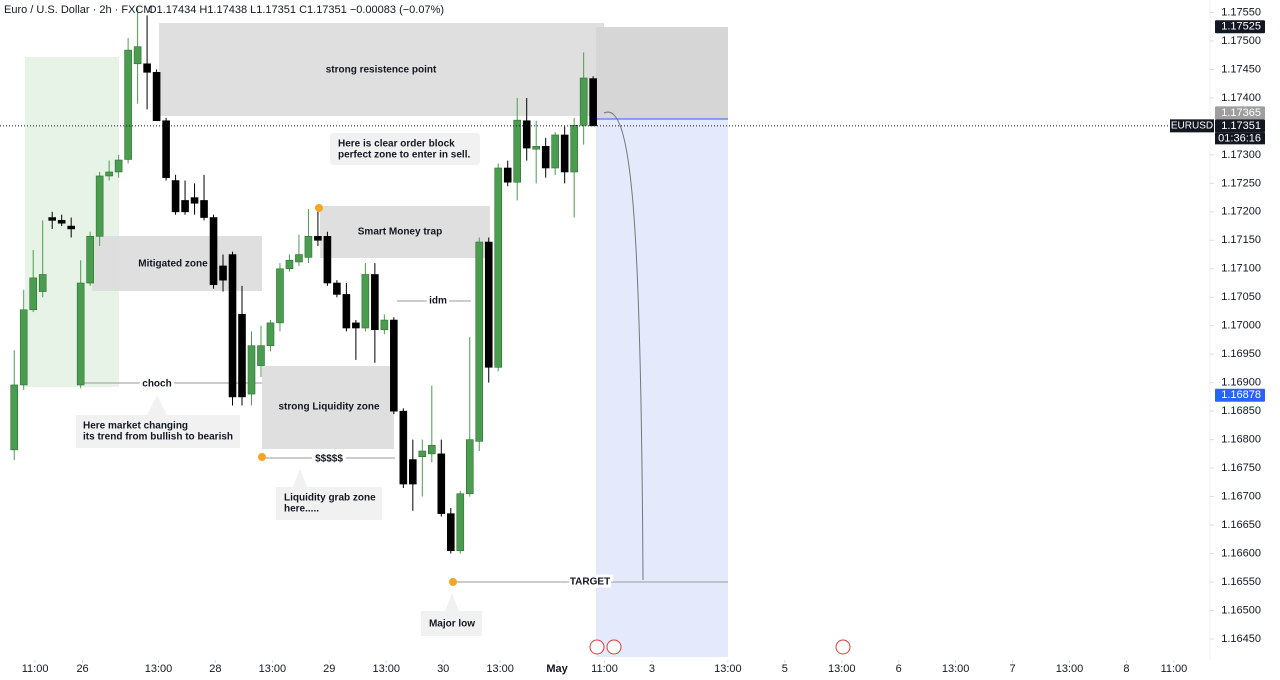 The image size is (1280, 680). What do you see at coordinates (1241, 269) in the screenshot?
I see `y-tick-label: 1.17100` at bounding box center [1241, 269].